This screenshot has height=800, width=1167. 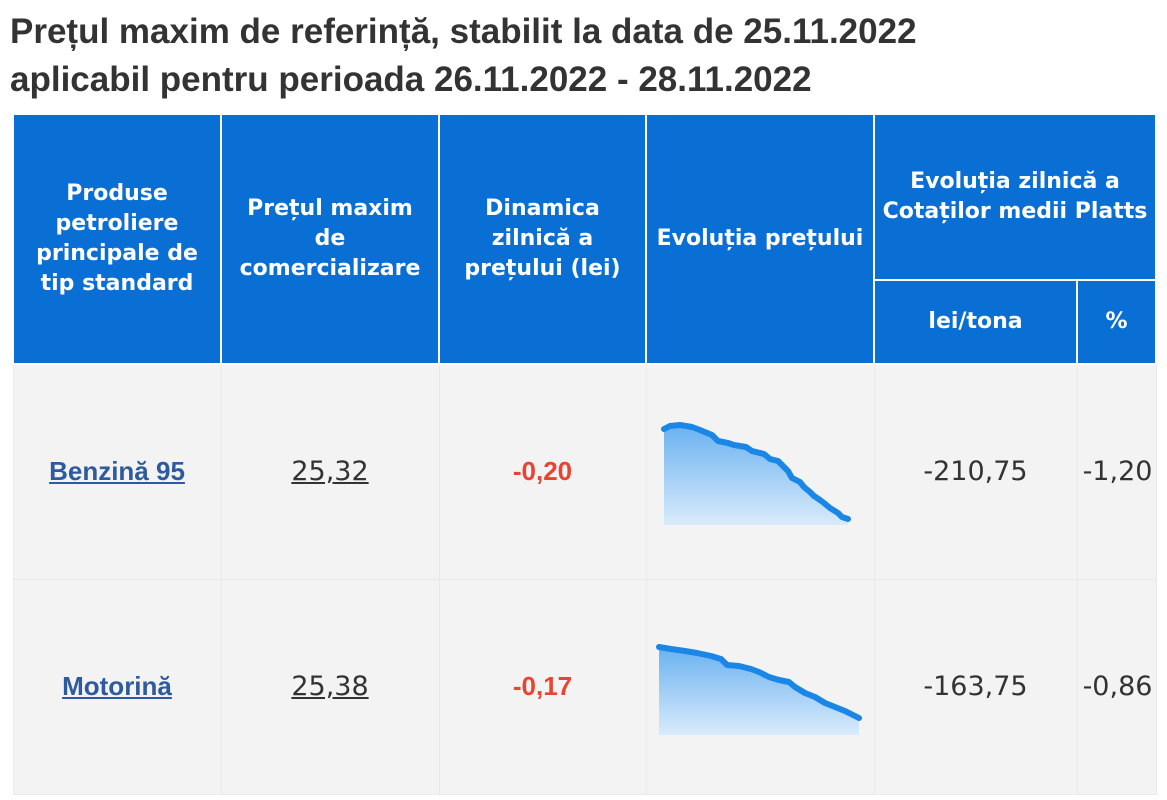 I want to click on platts-percent-value: -1,20, so click(x=1117, y=472).